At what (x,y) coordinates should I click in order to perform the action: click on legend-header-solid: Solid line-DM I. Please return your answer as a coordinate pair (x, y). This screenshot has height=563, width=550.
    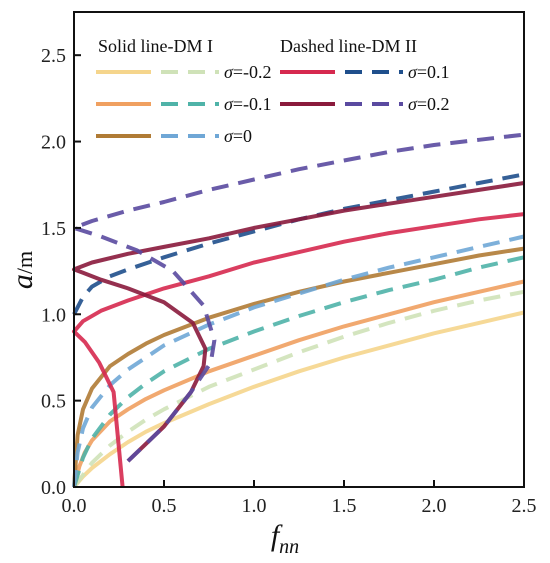
    Looking at the image, I should click on (155, 46).